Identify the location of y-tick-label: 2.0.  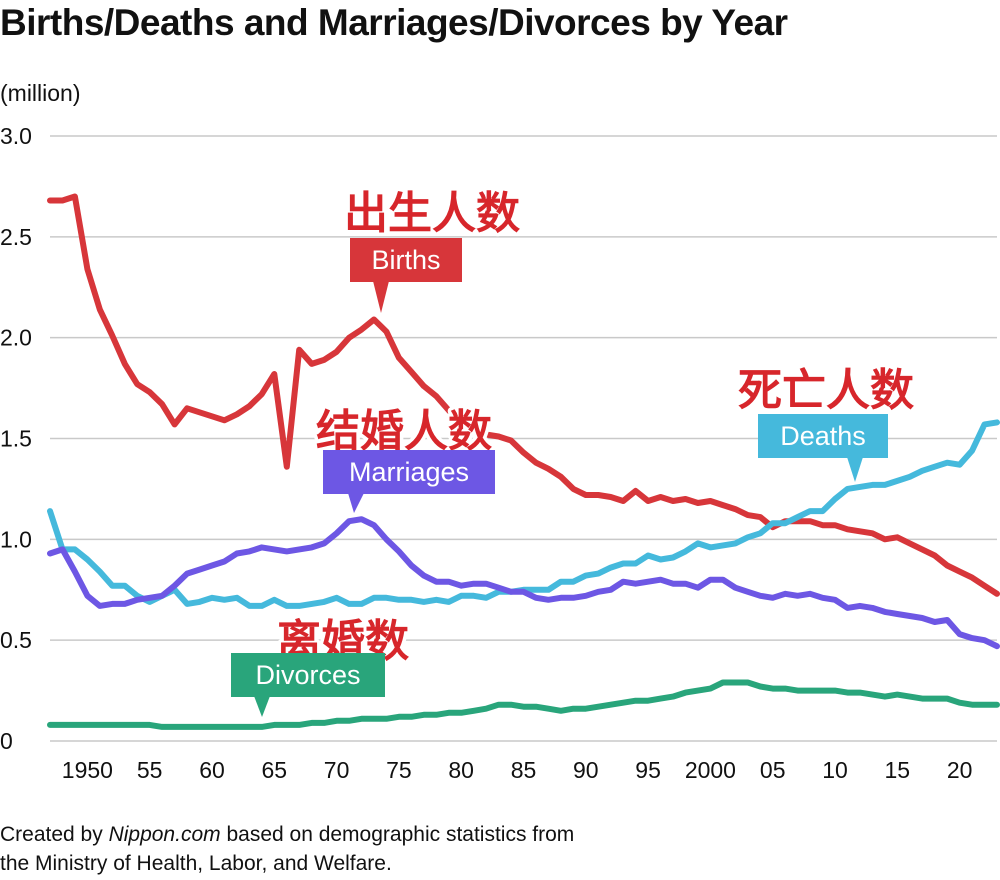
(16, 338).